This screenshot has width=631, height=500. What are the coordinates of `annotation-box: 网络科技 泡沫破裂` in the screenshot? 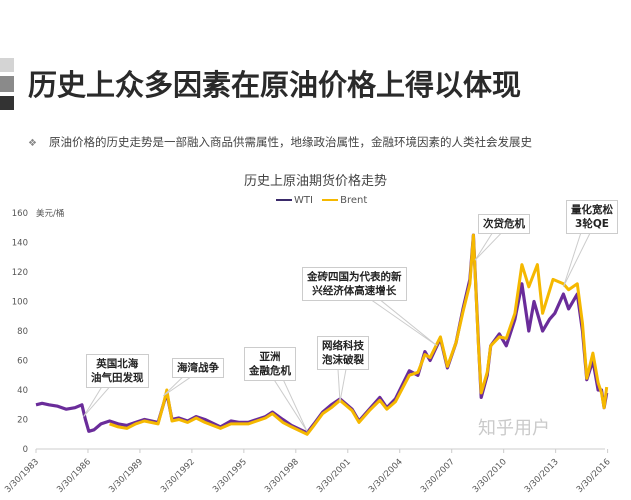 It's located at (343, 353).